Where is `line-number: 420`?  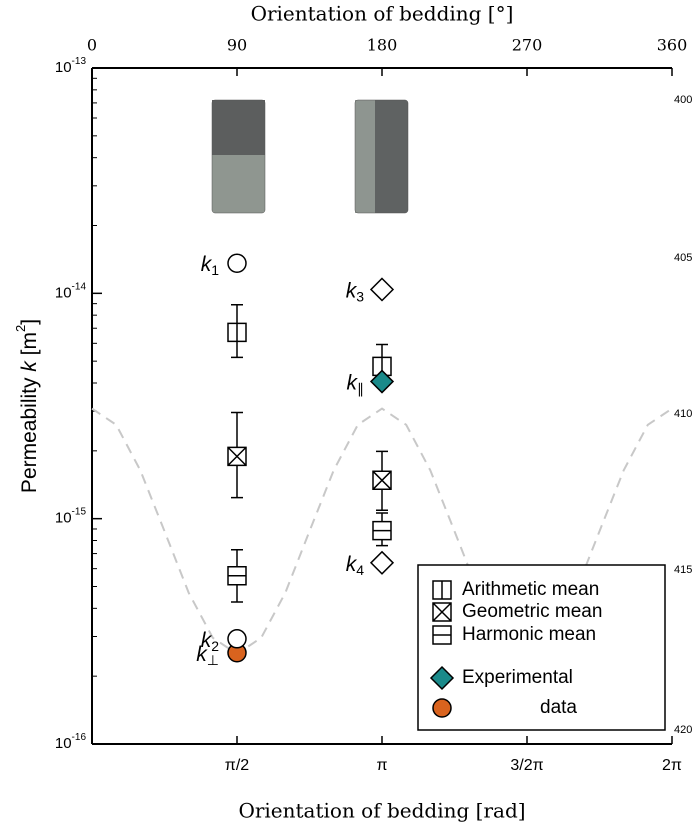 line-number: 420 is located at coordinates (683, 730).